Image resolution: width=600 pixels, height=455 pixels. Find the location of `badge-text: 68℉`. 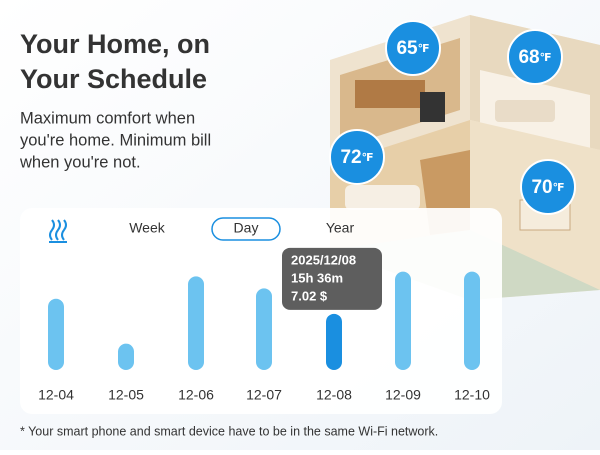

badge-text: 68℉ is located at coordinates (534, 57).